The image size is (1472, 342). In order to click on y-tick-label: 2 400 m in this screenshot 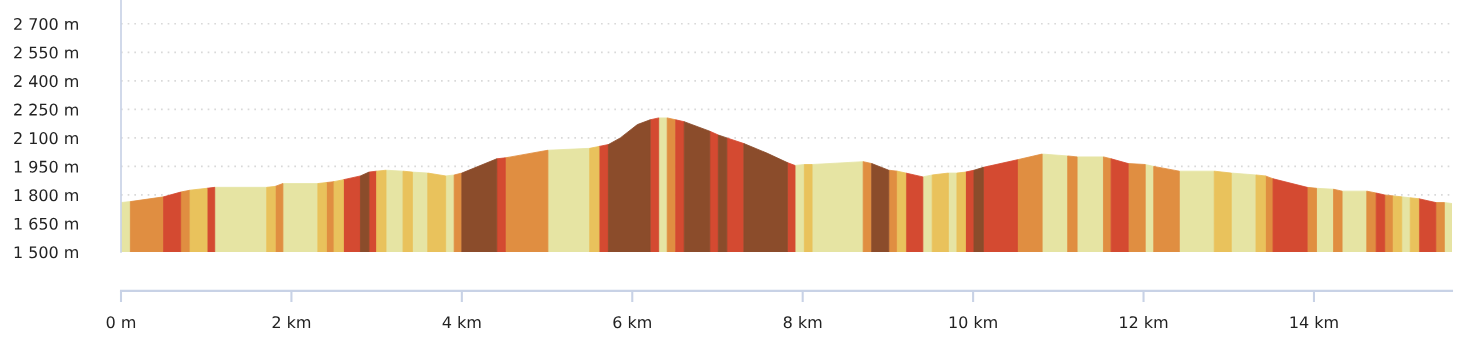, I will do `click(46, 81)`.